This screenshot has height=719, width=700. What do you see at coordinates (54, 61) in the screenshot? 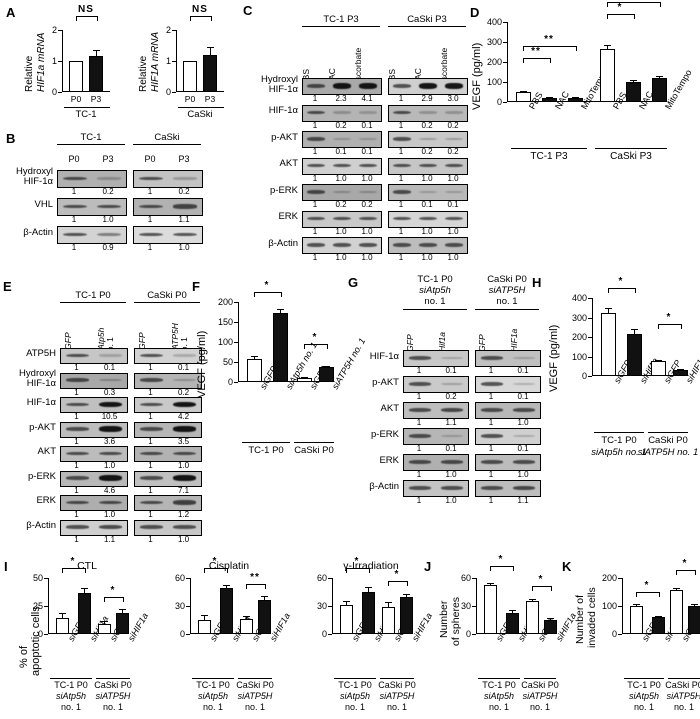
I see `y-tick-label: 1` at bounding box center [54, 61].